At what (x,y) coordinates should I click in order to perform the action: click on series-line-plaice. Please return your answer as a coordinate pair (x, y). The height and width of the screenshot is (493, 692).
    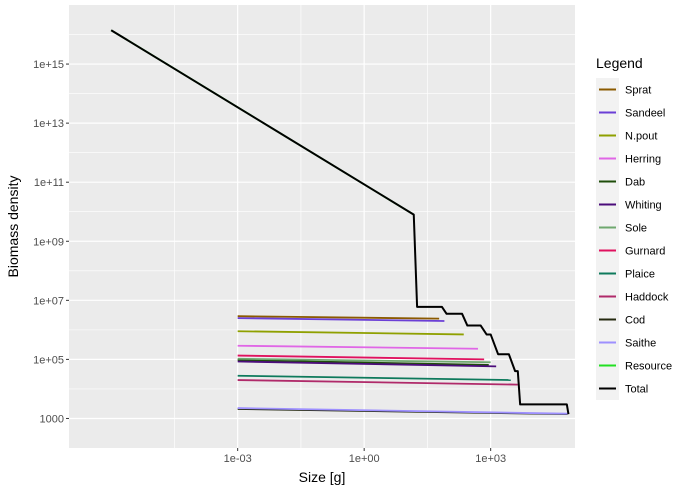
    Looking at the image, I should click on (374, 377).